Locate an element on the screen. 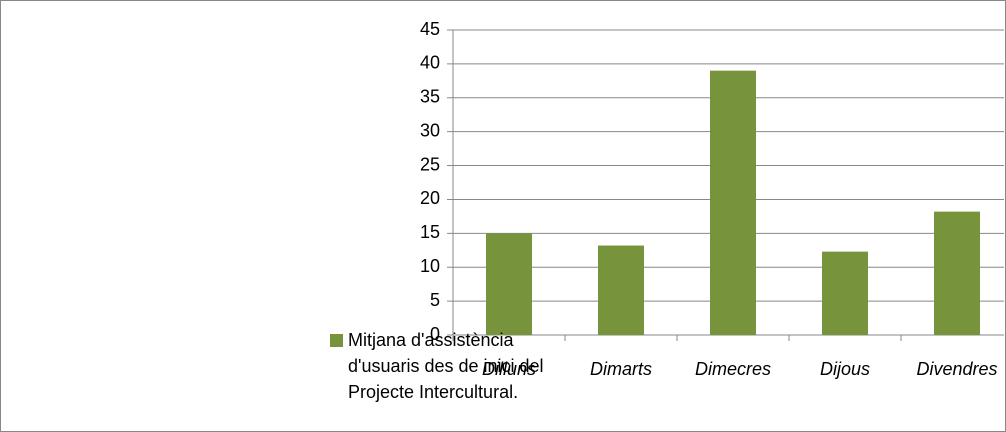 Image resolution: width=1006 pixels, height=432 pixels. x-tick-label: Dimecres is located at coordinates (733, 369).